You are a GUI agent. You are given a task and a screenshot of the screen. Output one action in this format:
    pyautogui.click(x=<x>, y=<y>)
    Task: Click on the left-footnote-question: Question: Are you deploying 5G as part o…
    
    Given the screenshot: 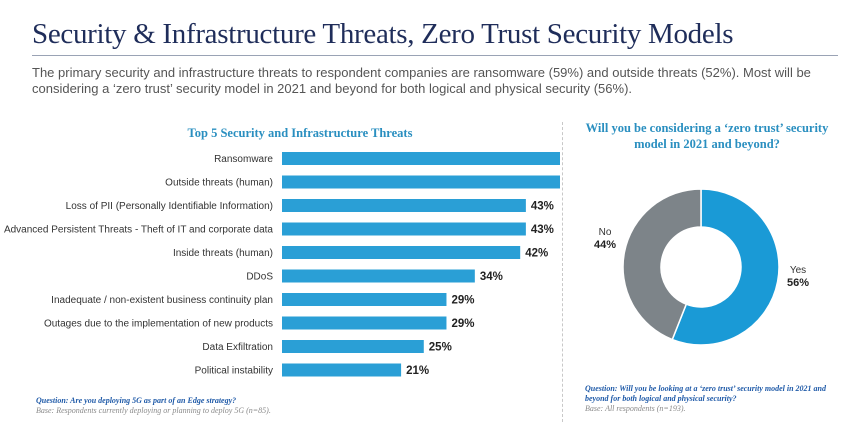 What is the action you would take?
    pyautogui.click(x=136, y=400)
    